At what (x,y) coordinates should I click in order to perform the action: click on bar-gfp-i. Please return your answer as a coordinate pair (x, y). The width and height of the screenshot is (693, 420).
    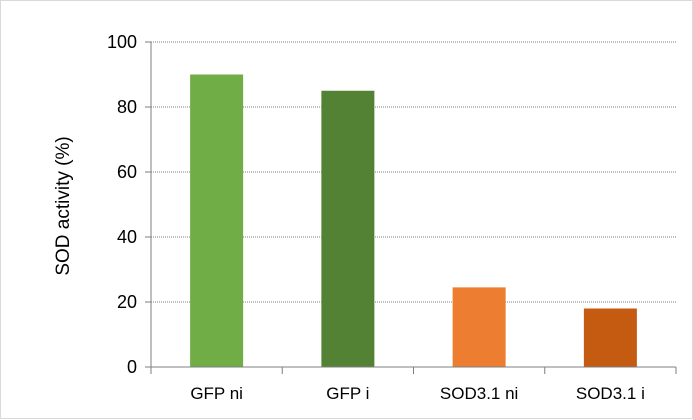
    Looking at the image, I should click on (348, 228).